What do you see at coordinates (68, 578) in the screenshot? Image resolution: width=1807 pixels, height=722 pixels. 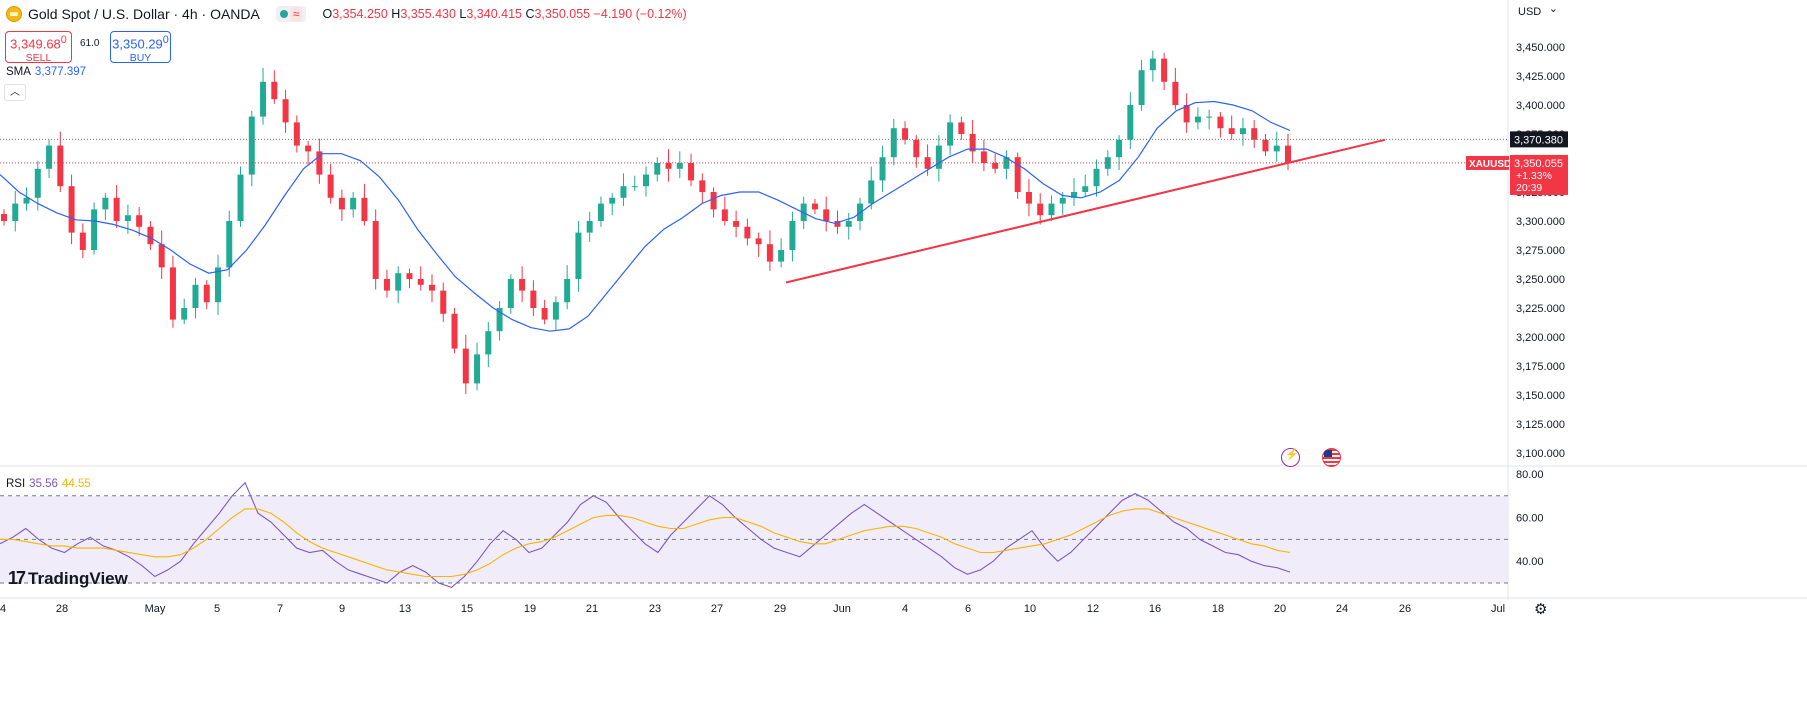 I see `tradingview-logo: 17 TradingView` at bounding box center [68, 578].